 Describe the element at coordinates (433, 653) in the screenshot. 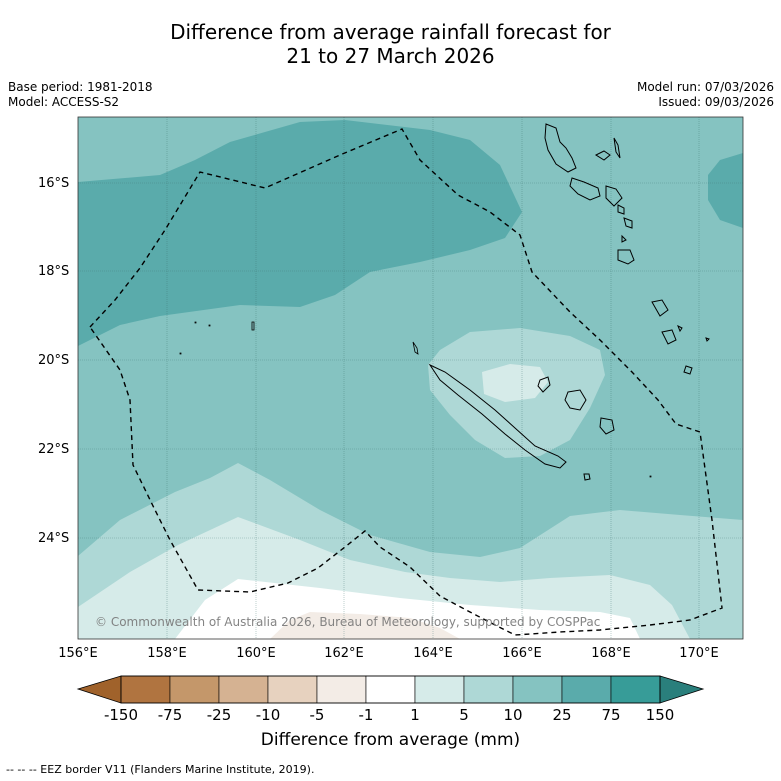

I see `lon-label-164e: 164°E` at that location.